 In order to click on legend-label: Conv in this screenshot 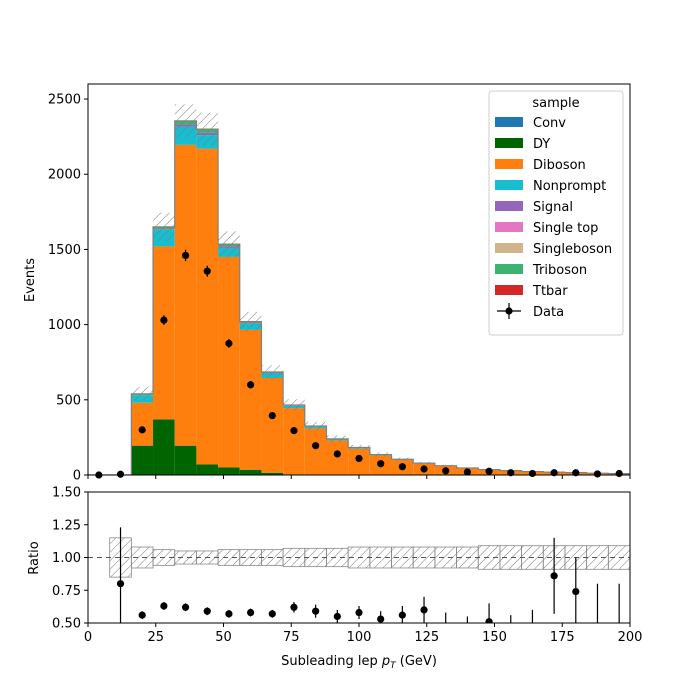, I will do `click(549, 123)`.